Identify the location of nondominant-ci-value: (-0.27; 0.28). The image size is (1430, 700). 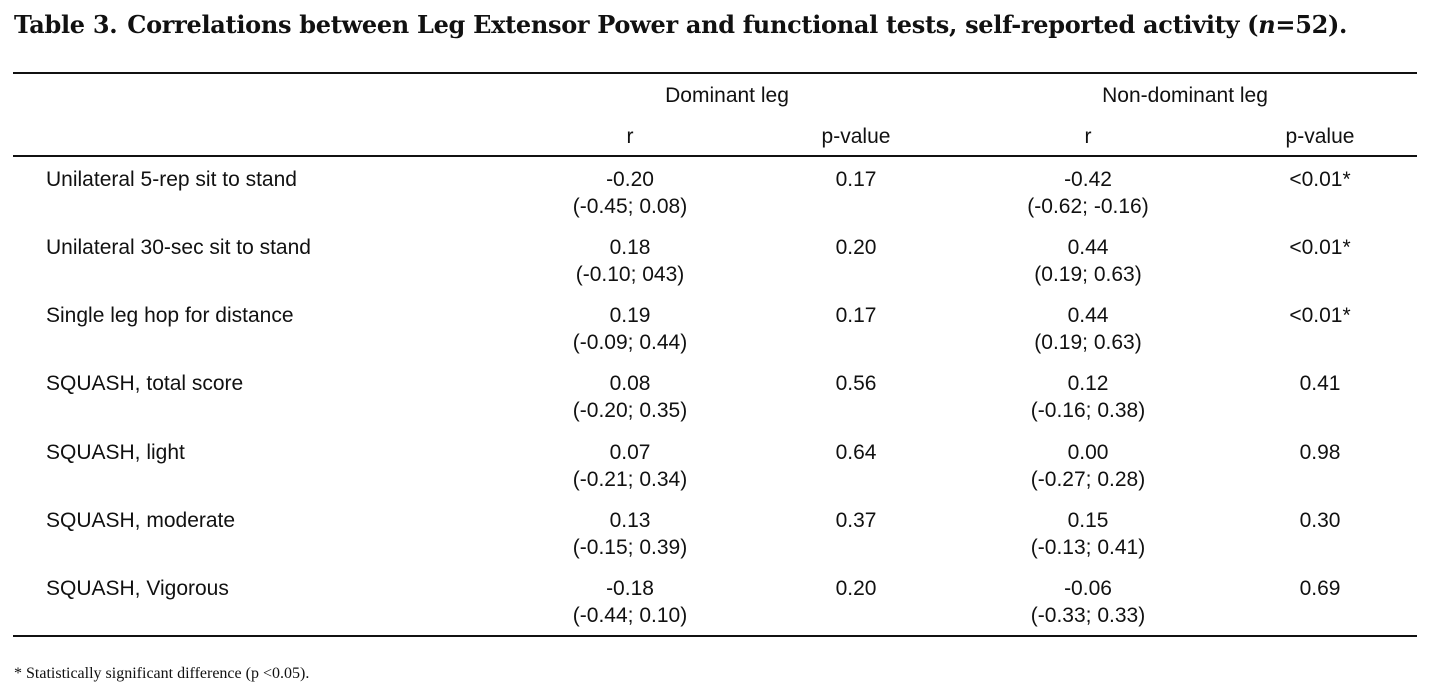
(1088, 479).